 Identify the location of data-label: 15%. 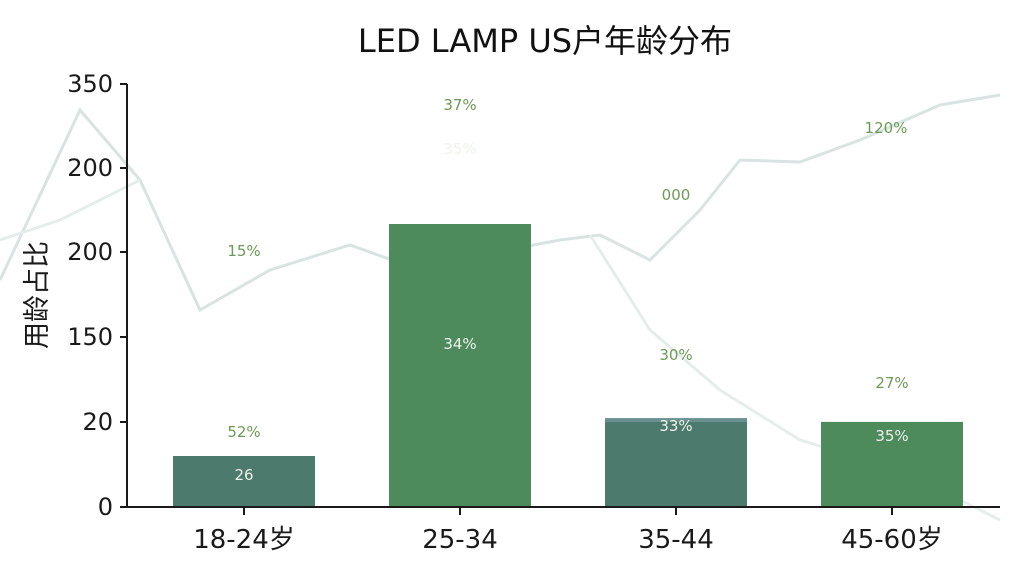
(243, 251).